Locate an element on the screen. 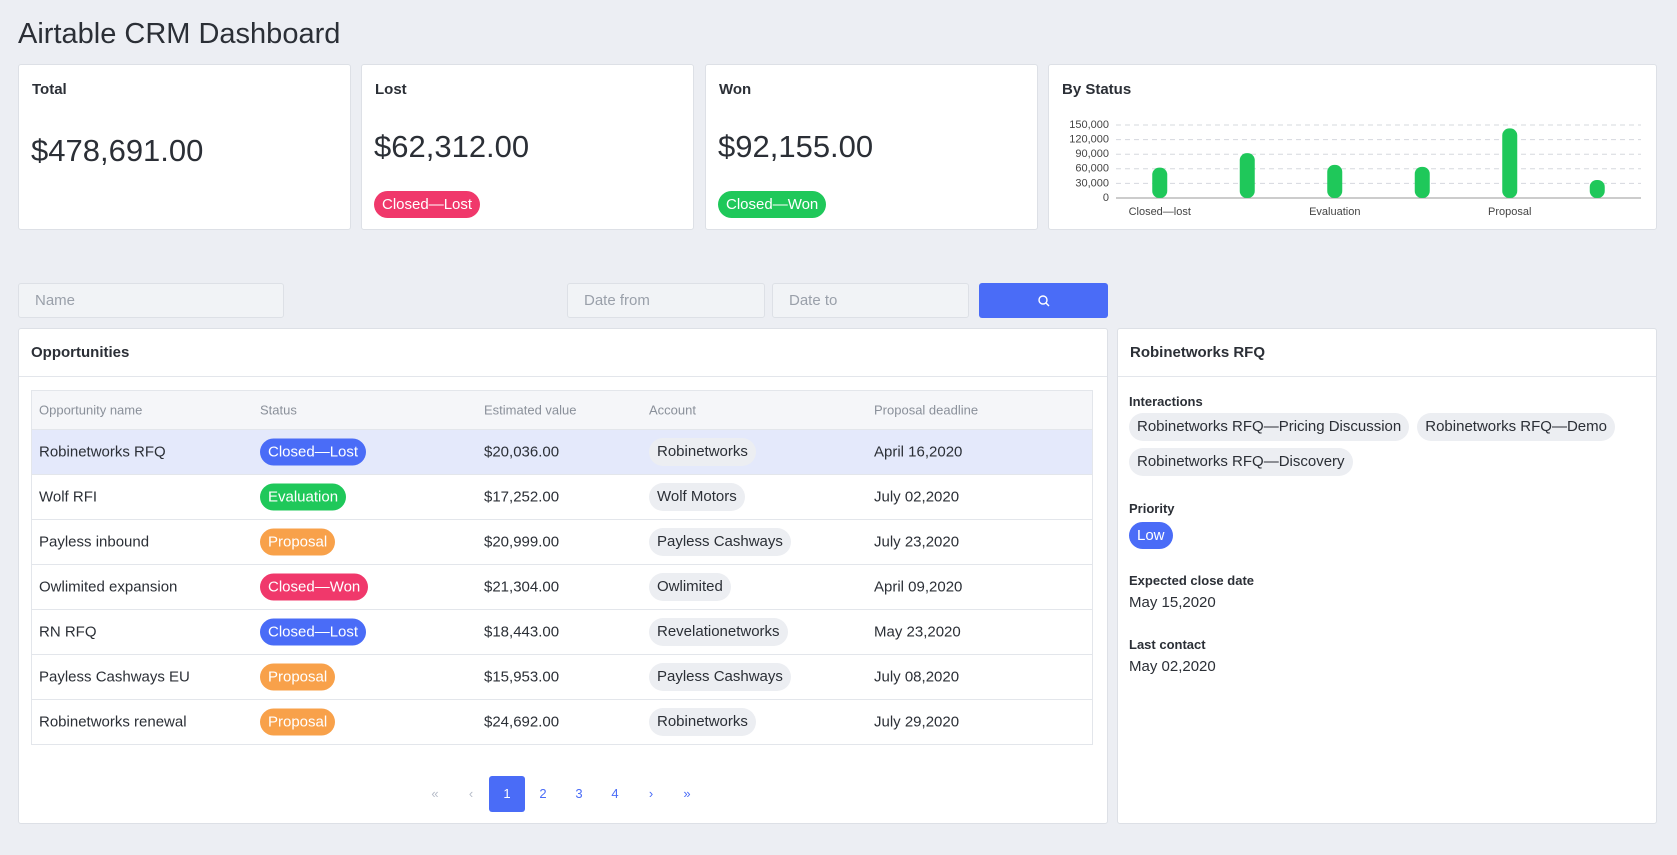 This screenshot has height=855, width=1677. stat-card: Lost $62,312.00 Closed—Lost is located at coordinates (527, 147).